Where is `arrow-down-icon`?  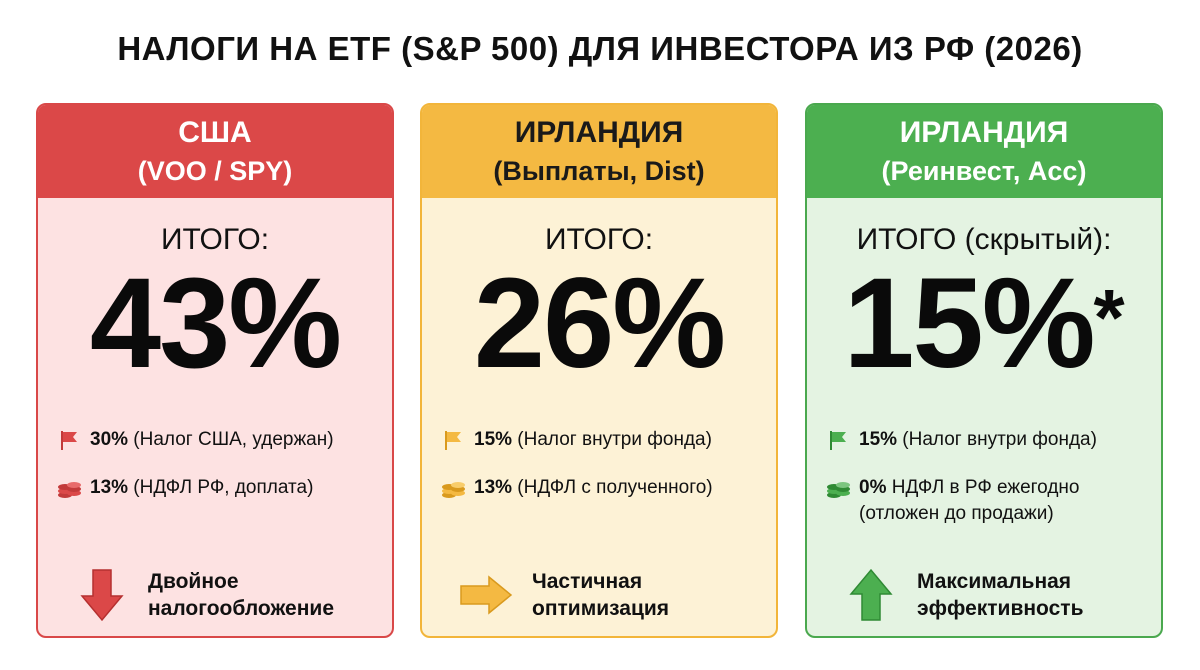
arrow-down-icon is located at coordinates (102, 595).